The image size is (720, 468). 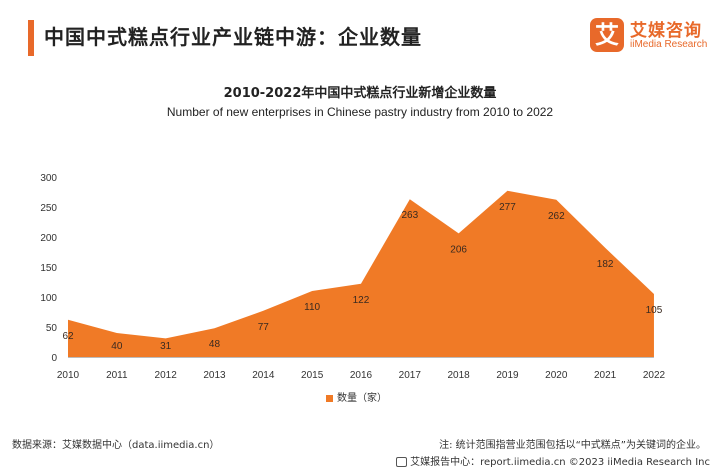 What do you see at coordinates (54, 358) in the screenshot?
I see `y-tick-label: 0` at bounding box center [54, 358].